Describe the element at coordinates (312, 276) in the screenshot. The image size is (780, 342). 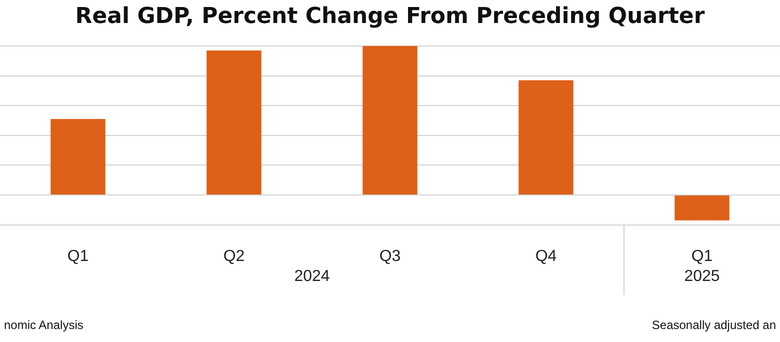
I see `text: 2024` at that location.